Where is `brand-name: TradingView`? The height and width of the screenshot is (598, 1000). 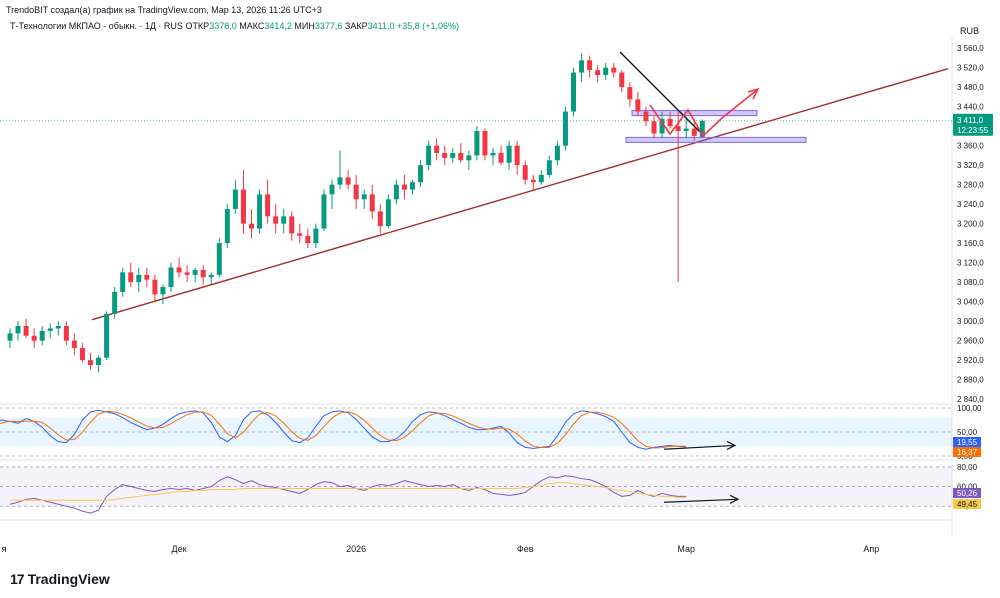
brand-name: TradingView is located at coordinates (68, 579).